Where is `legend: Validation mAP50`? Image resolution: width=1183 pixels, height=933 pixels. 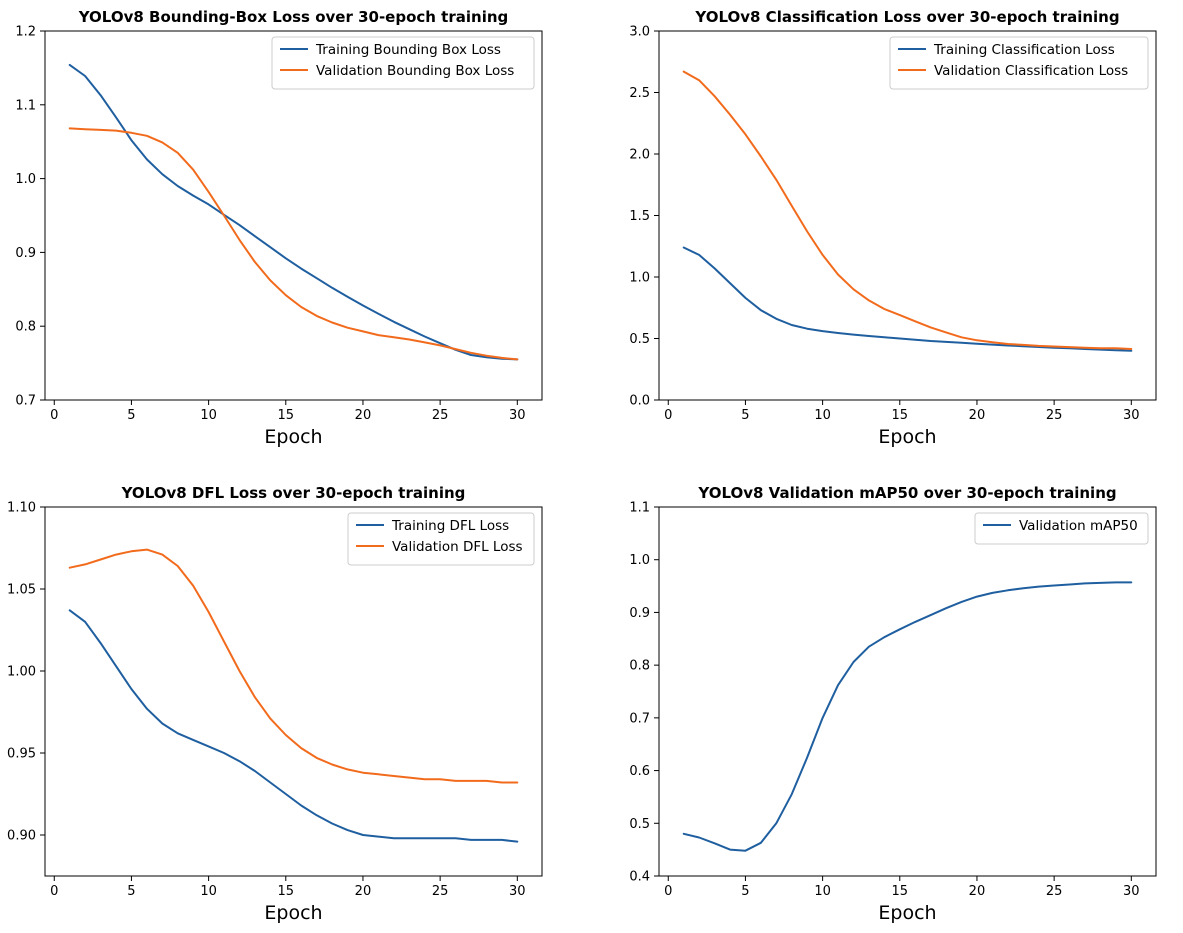
legend: Validation mAP50 is located at coordinates (1061, 528).